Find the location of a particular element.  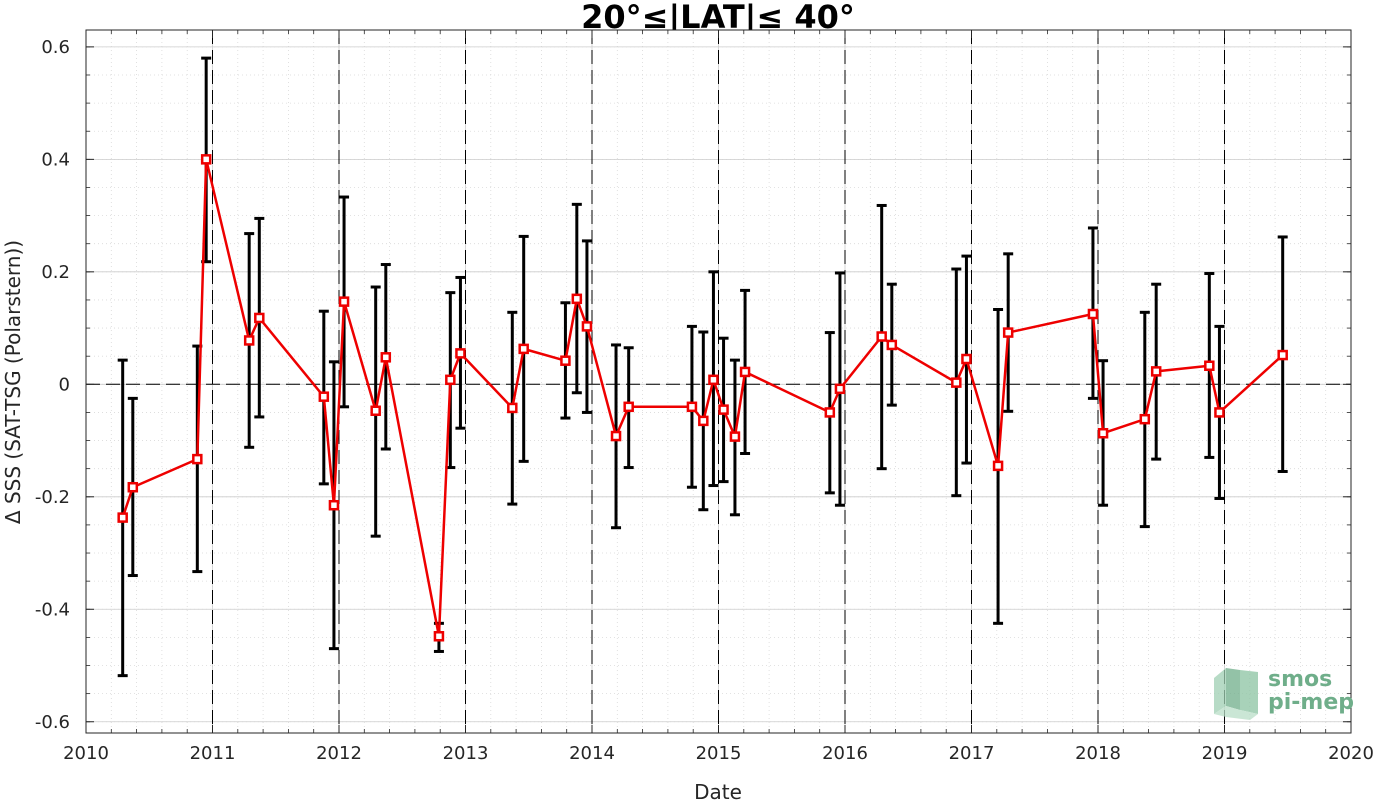

logo-mark-icon is located at coordinates (1236, 694).